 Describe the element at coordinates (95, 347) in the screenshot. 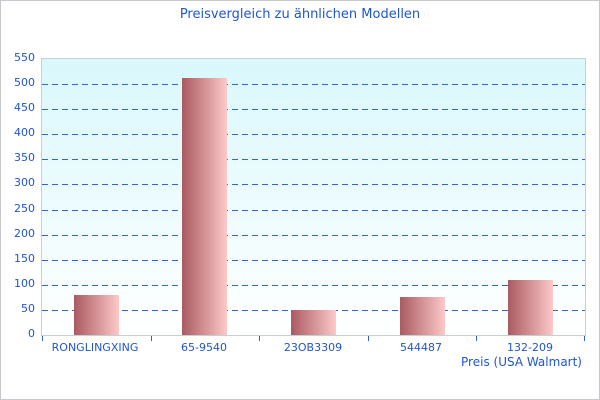

I see `x-tick-label-RONGLINGXING: RONGLINGXING` at that location.